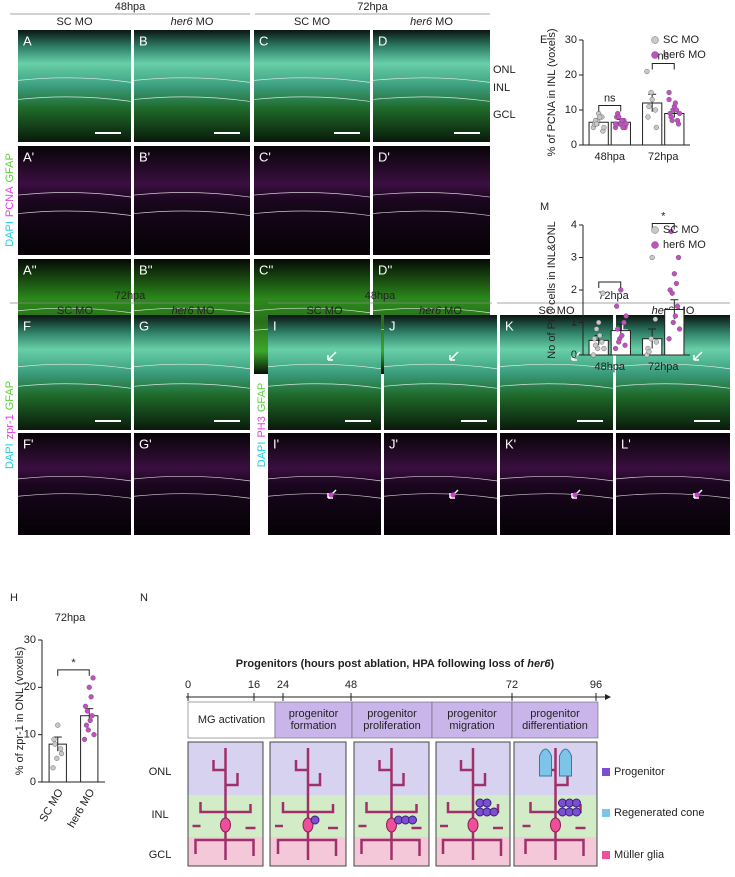 This screenshot has width=735, height=877. What do you see at coordinates (160, 772) in the screenshot?
I see `layer-label: ONL` at bounding box center [160, 772].